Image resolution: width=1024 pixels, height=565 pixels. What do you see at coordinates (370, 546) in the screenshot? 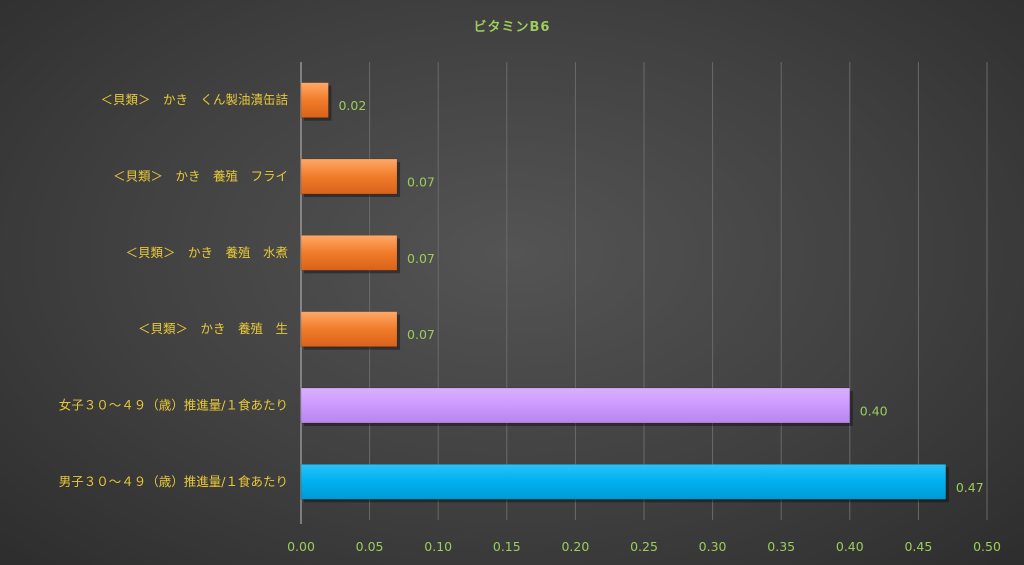
I see `x-tick-label: 0.05` at bounding box center [370, 546].